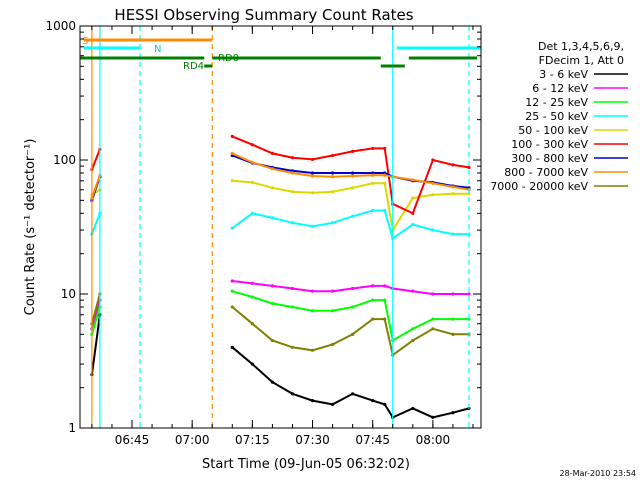 Image resolution: width=640 pixels, height=484 pixels. Describe the element at coordinates (549, 144) in the screenshot. I see `legend-label: 100 - 300 keV` at that location.